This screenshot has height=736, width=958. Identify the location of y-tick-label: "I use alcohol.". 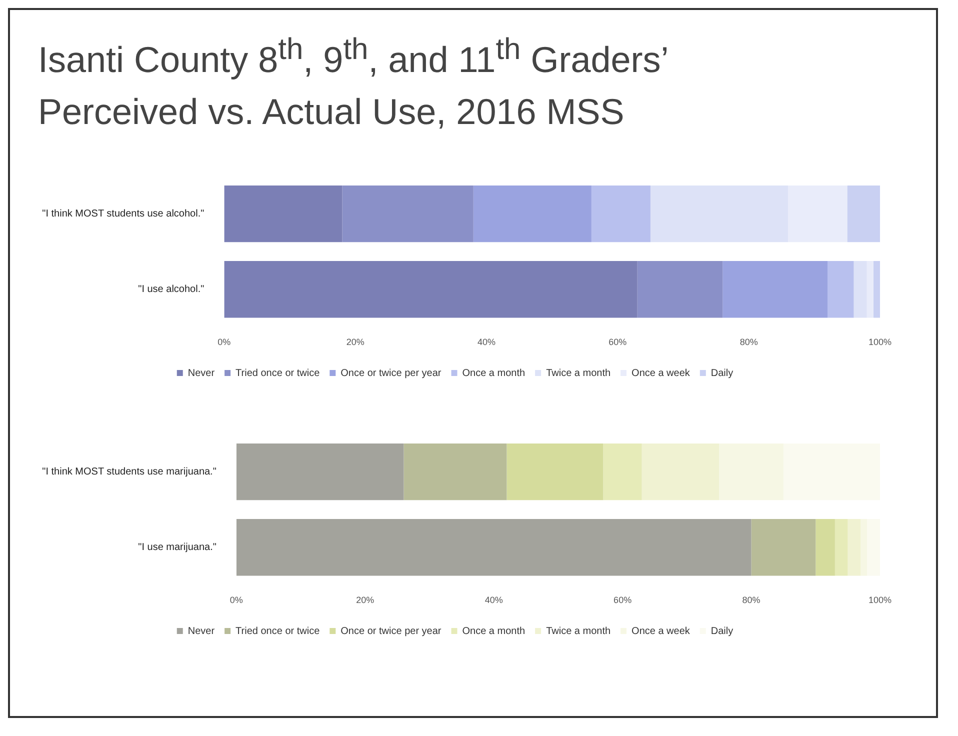
(171, 290).